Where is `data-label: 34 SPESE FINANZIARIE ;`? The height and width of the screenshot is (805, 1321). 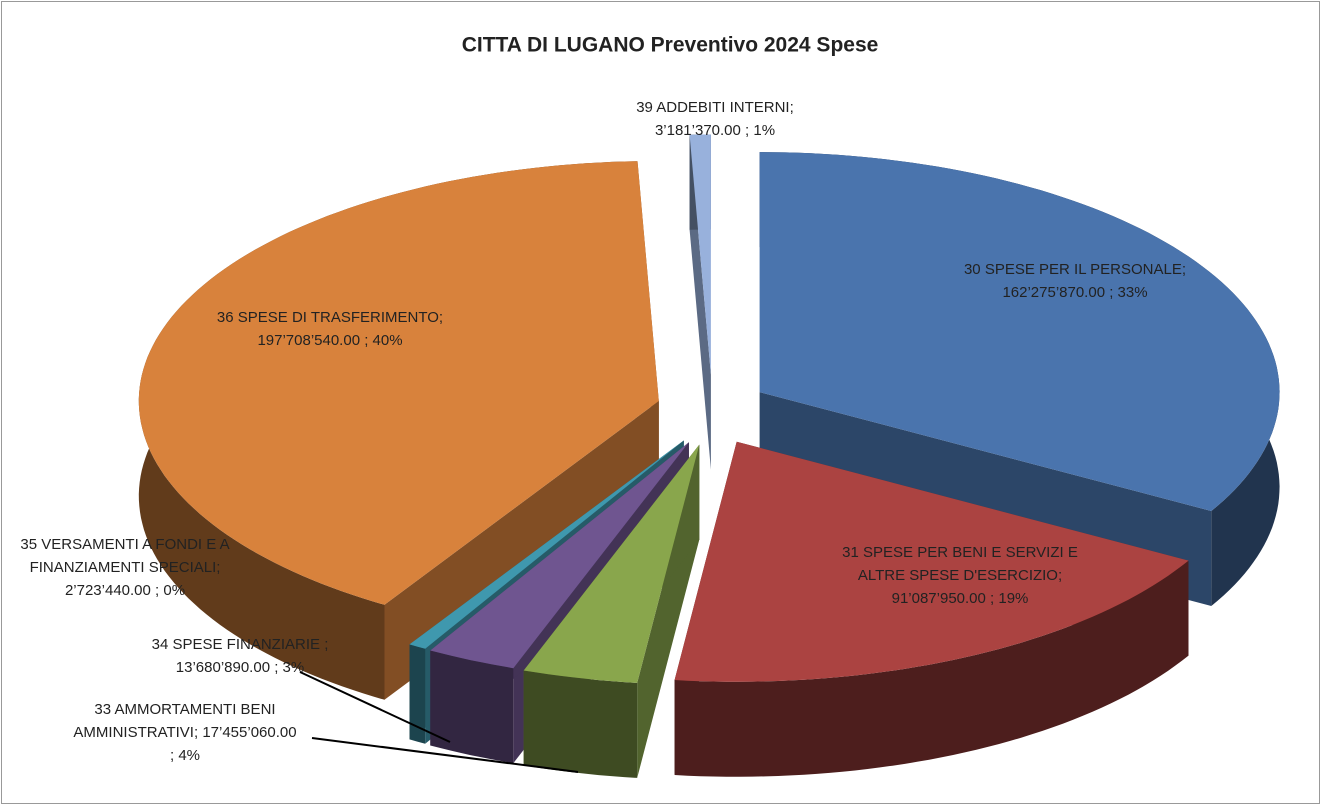
data-label: 34 SPESE FINANZIARIE ; is located at coordinates (240, 644).